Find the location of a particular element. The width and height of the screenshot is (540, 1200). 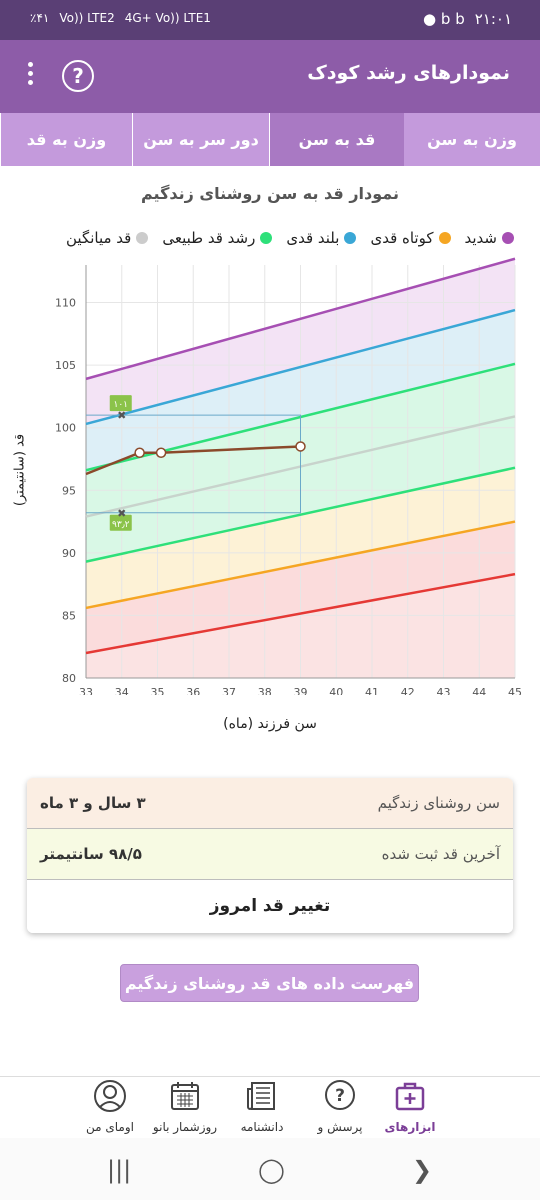

nav-item-encyclopedia: دانشنامه is located at coordinates (262, 1106).